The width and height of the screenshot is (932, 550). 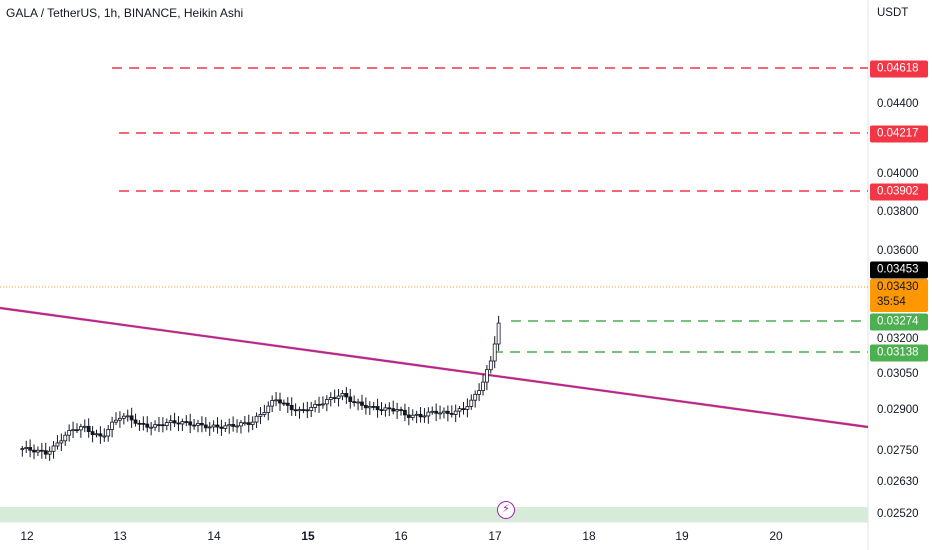 What do you see at coordinates (495, 536) in the screenshot?
I see `time-tick: 17` at bounding box center [495, 536].